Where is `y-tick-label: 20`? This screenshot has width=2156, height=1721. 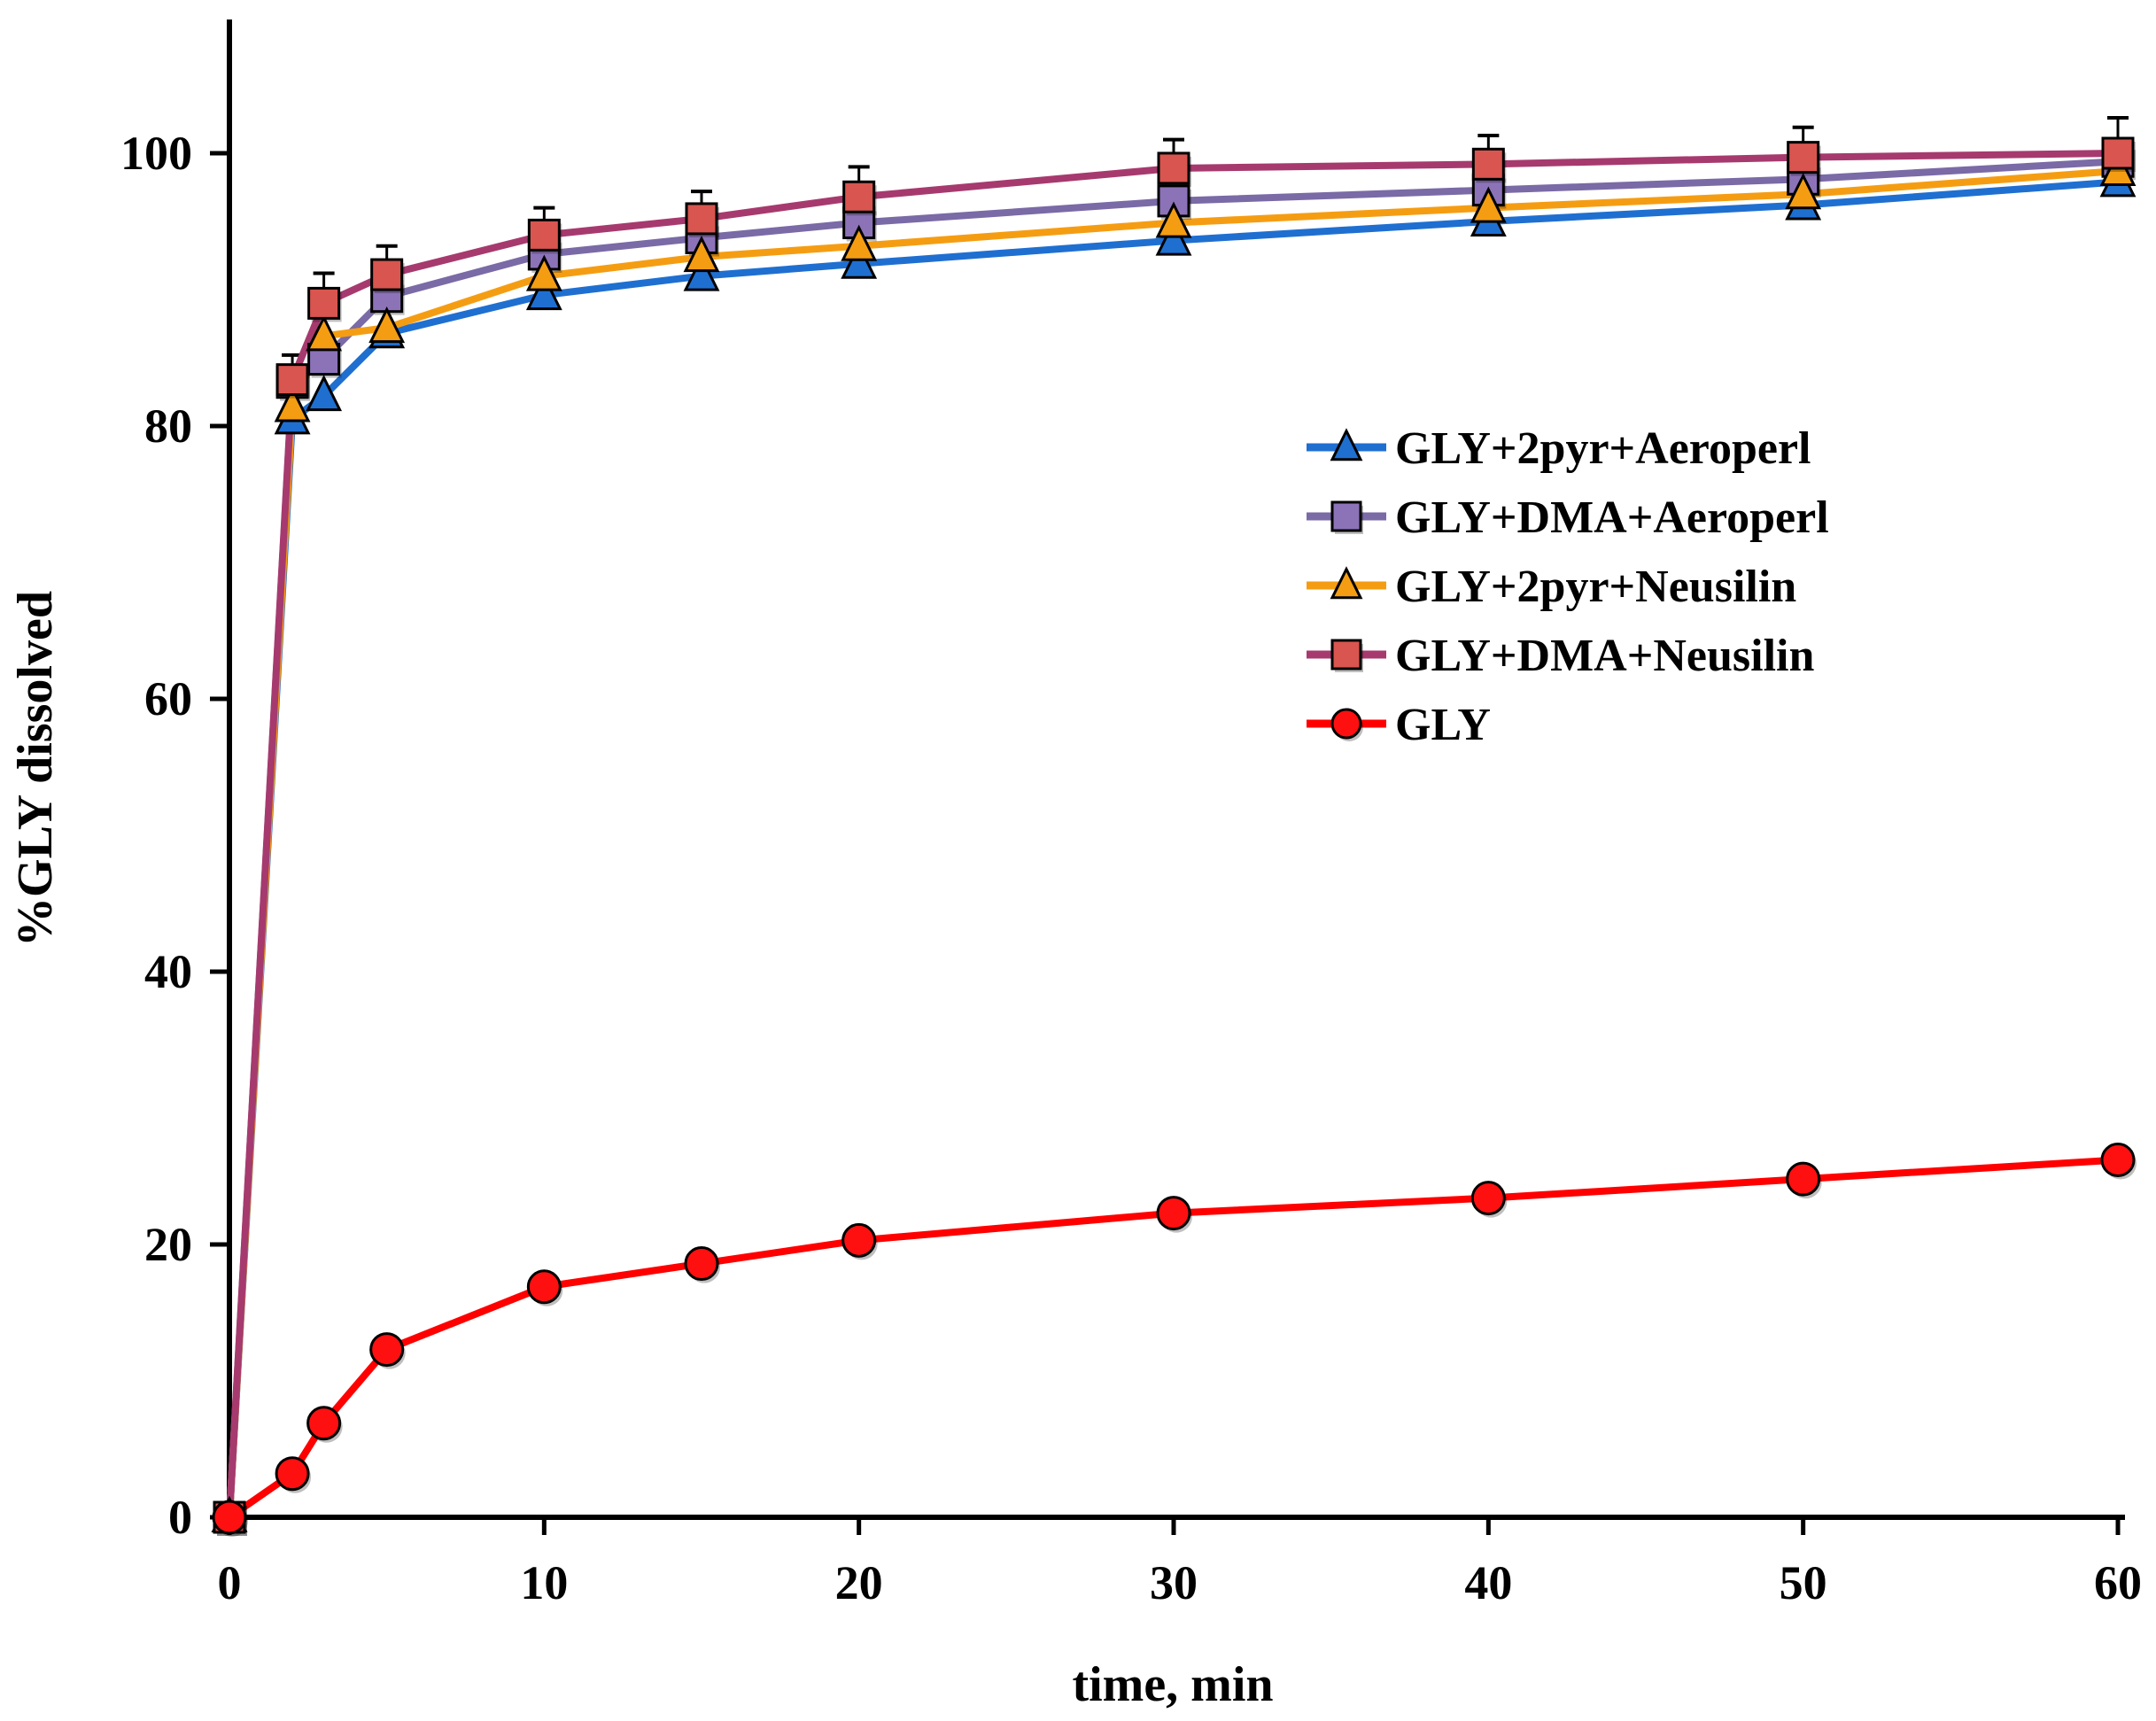 y-tick-label: 20 is located at coordinates (168, 1245).